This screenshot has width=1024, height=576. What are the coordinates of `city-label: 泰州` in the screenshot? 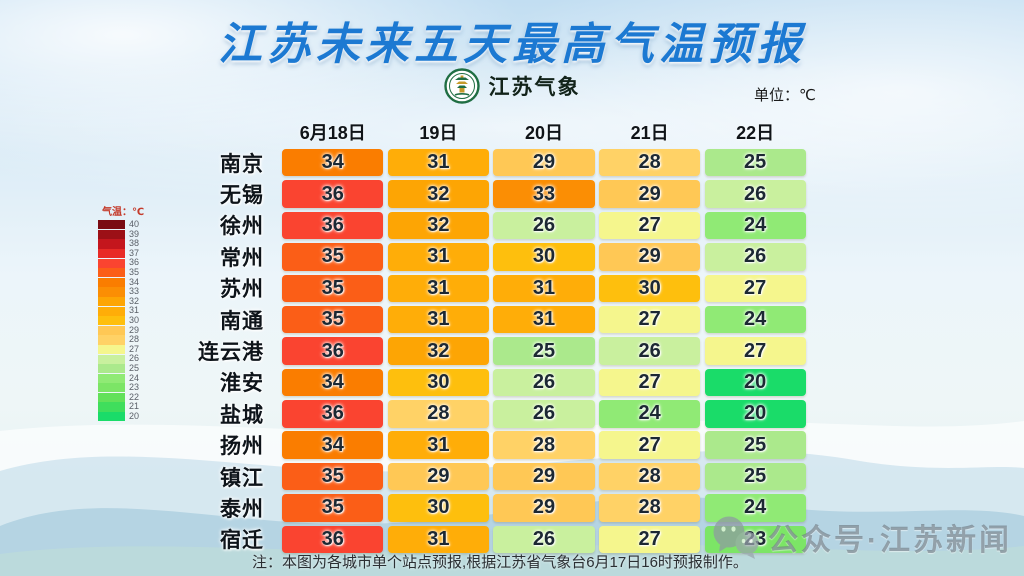 It's located at (242, 509).